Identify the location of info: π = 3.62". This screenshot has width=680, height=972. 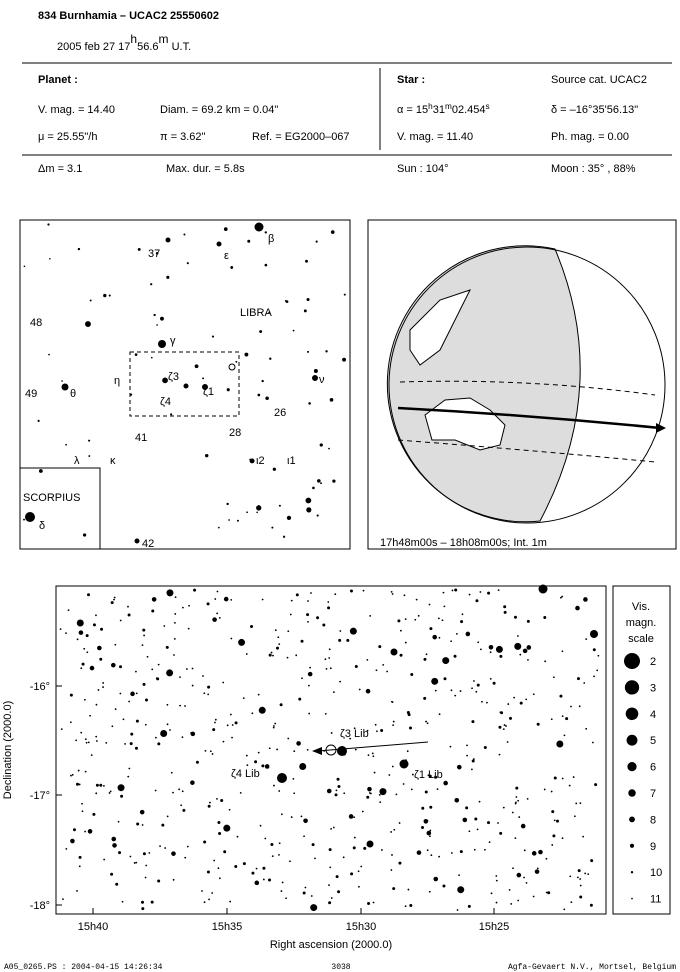
(183, 137).